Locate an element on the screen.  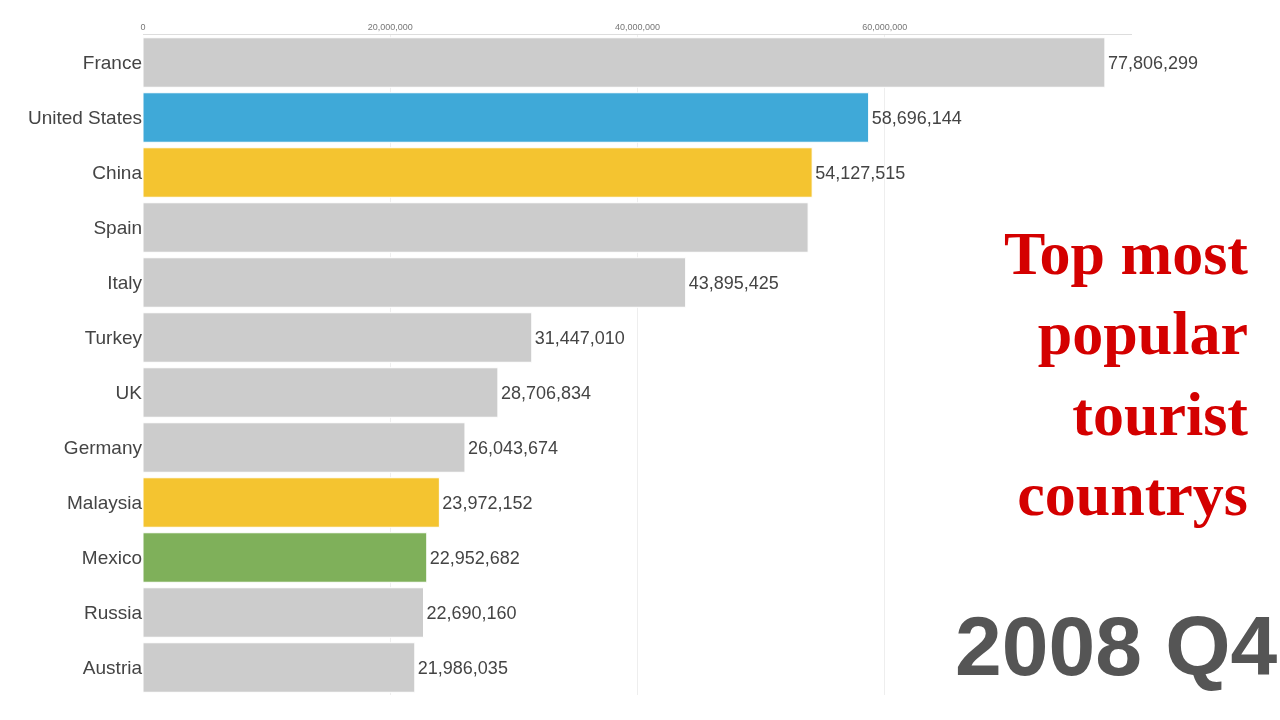
annotation: 2008 Q4 is located at coordinates (1116, 646).